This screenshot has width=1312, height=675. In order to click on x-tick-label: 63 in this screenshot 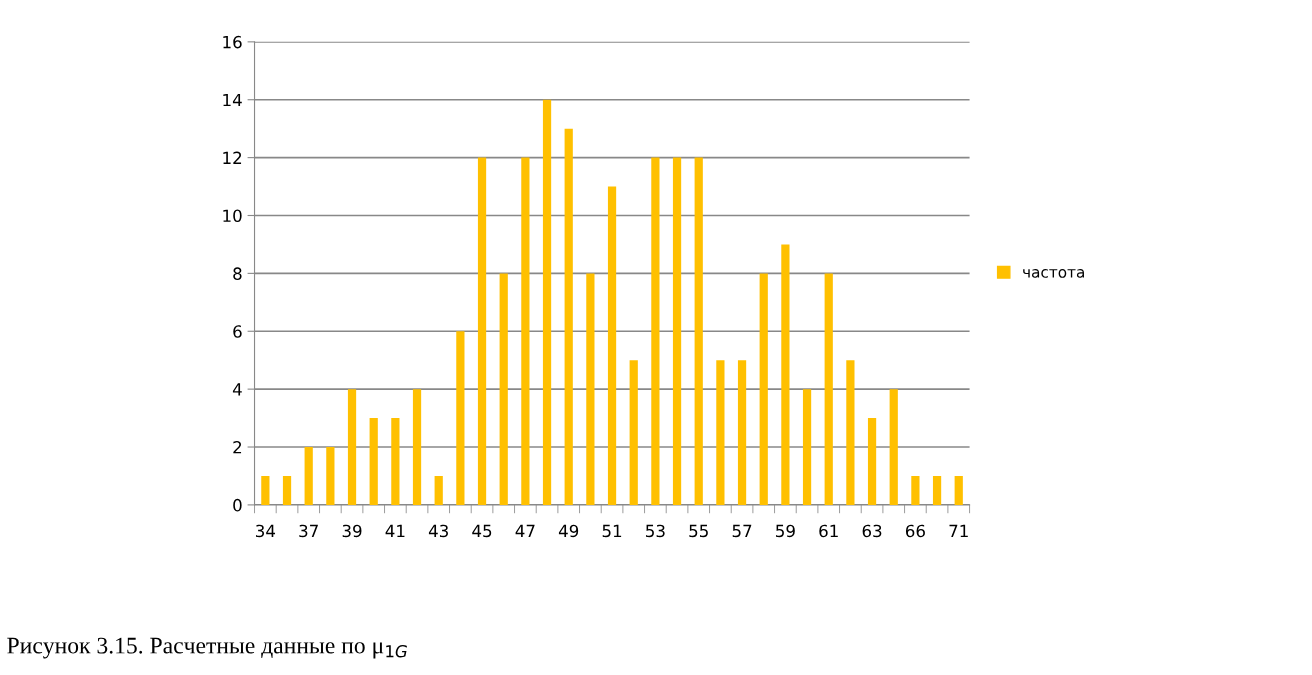, I will do `click(872, 531)`.